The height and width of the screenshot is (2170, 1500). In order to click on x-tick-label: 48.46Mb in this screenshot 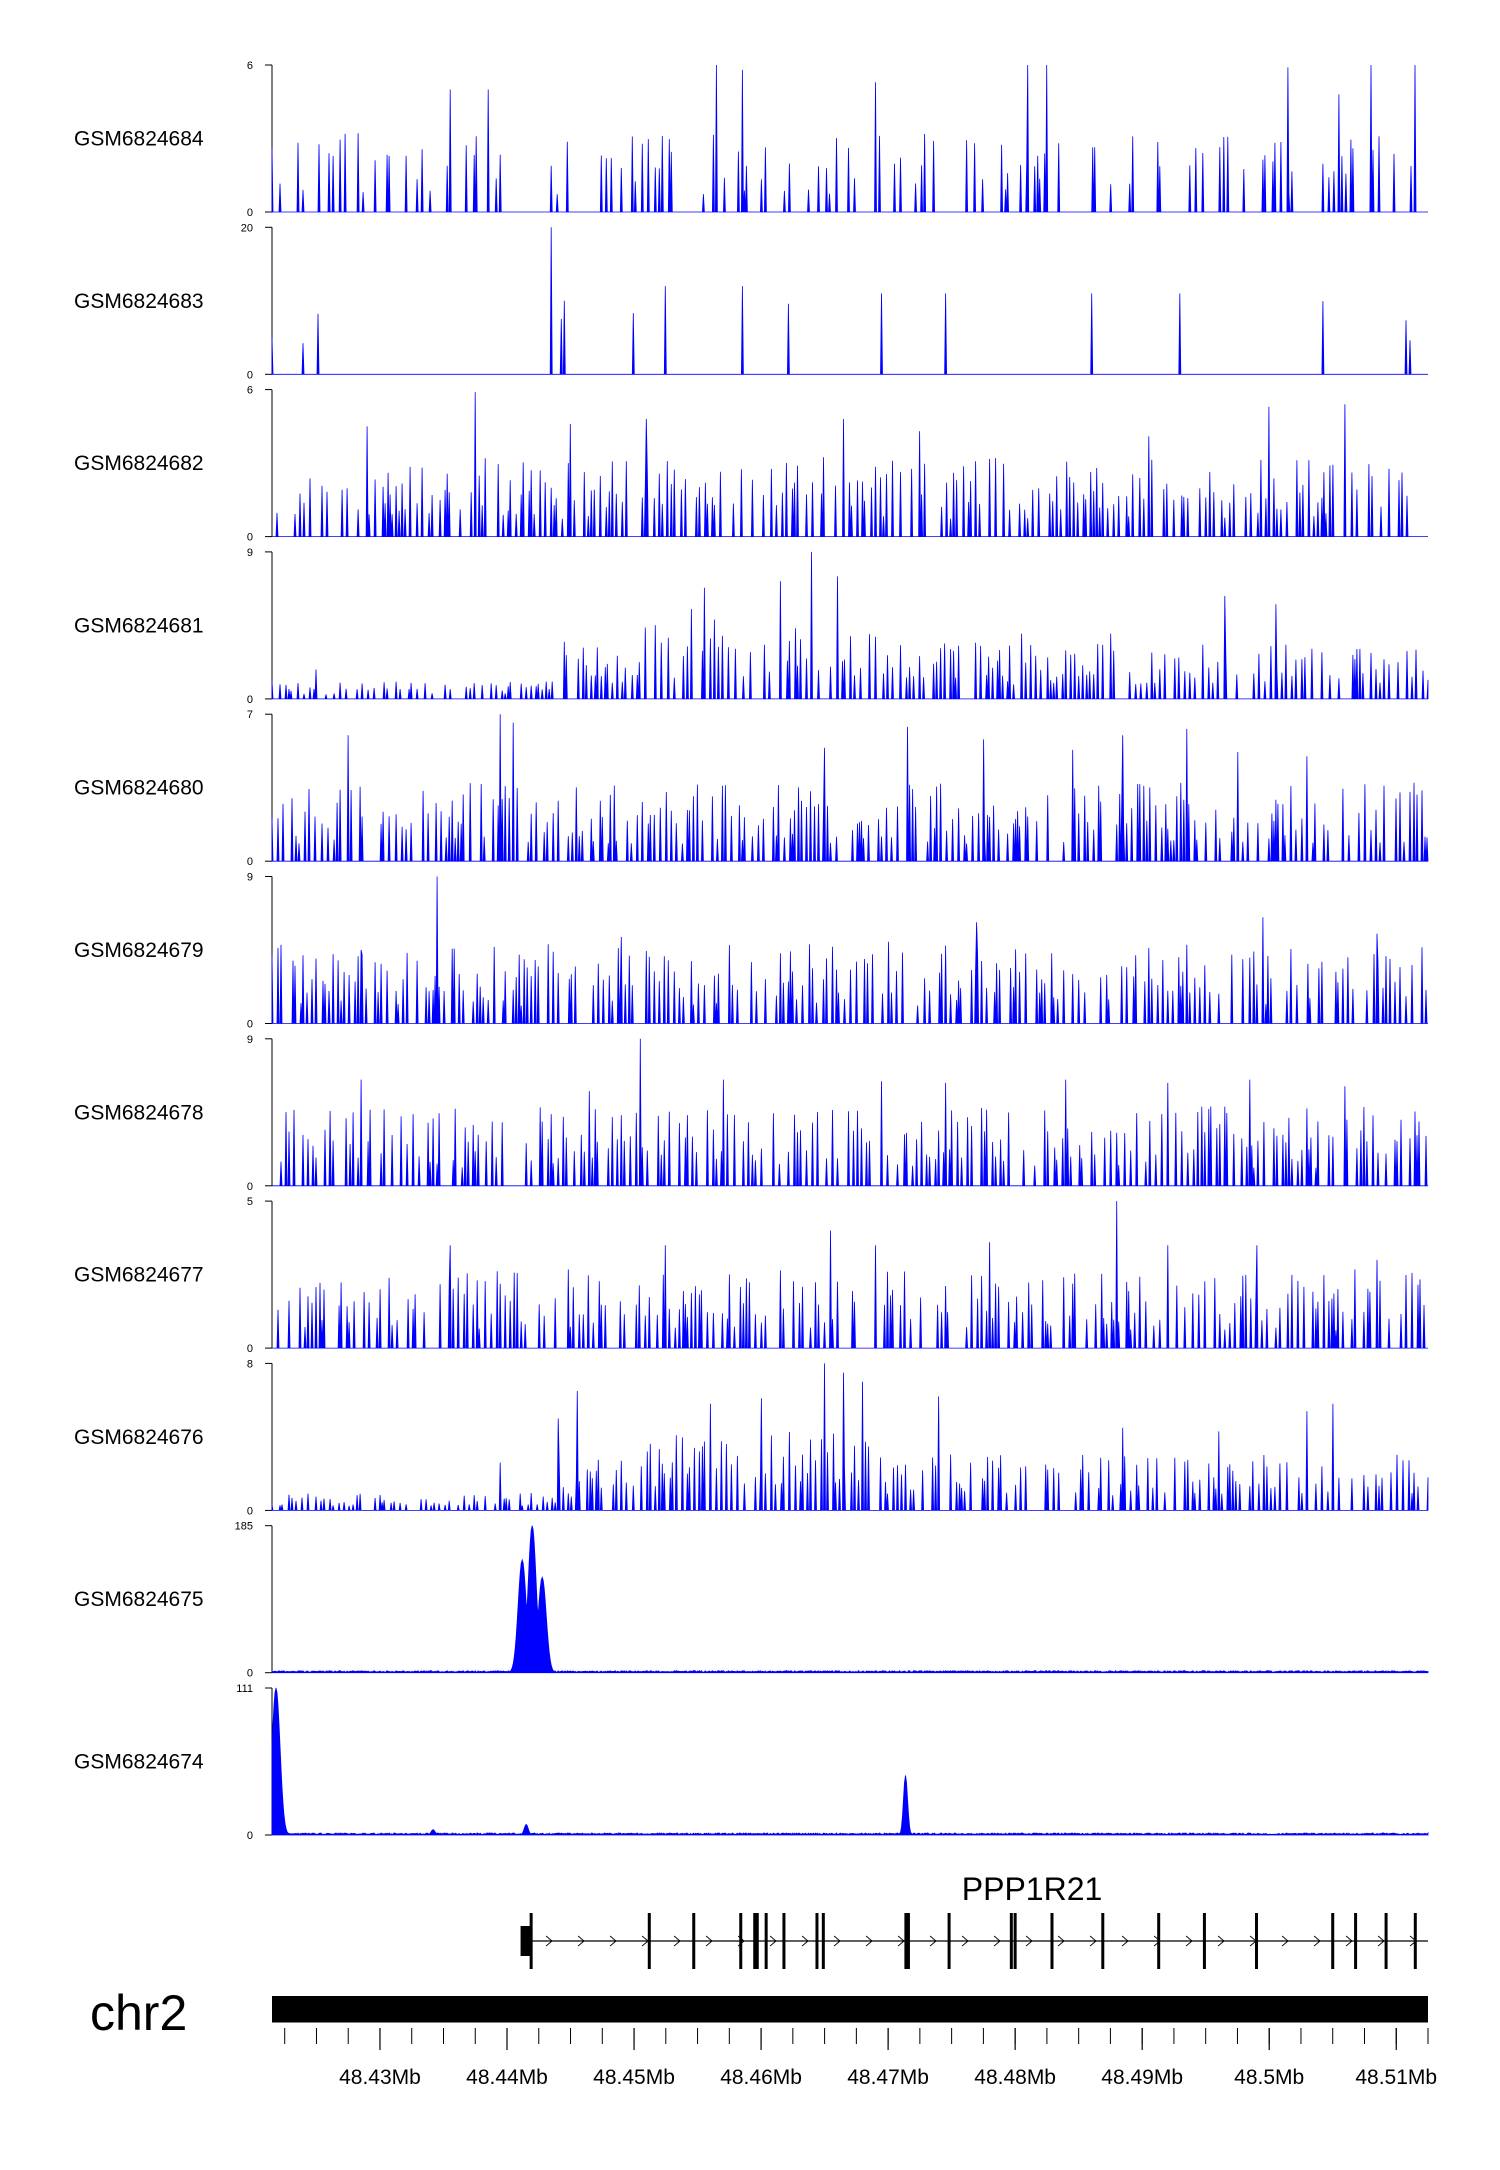, I will do `click(761, 2077)`.